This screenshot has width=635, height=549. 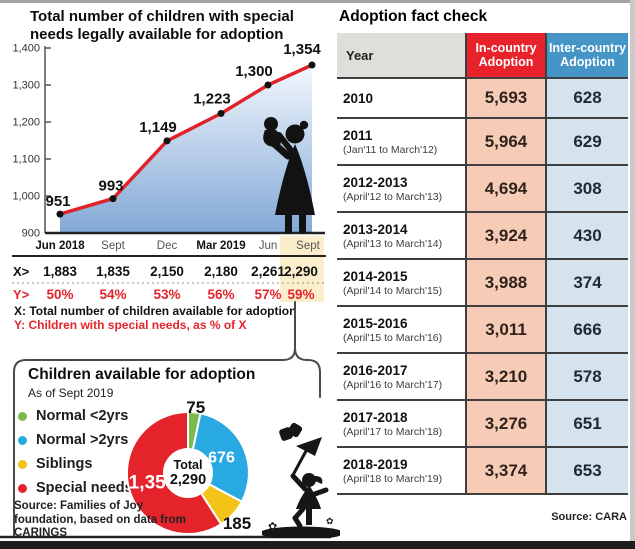 What do you see at coordinates (57, 201) in the screenshot?
I see `data-label: 951` at bounding box center [57, 201].